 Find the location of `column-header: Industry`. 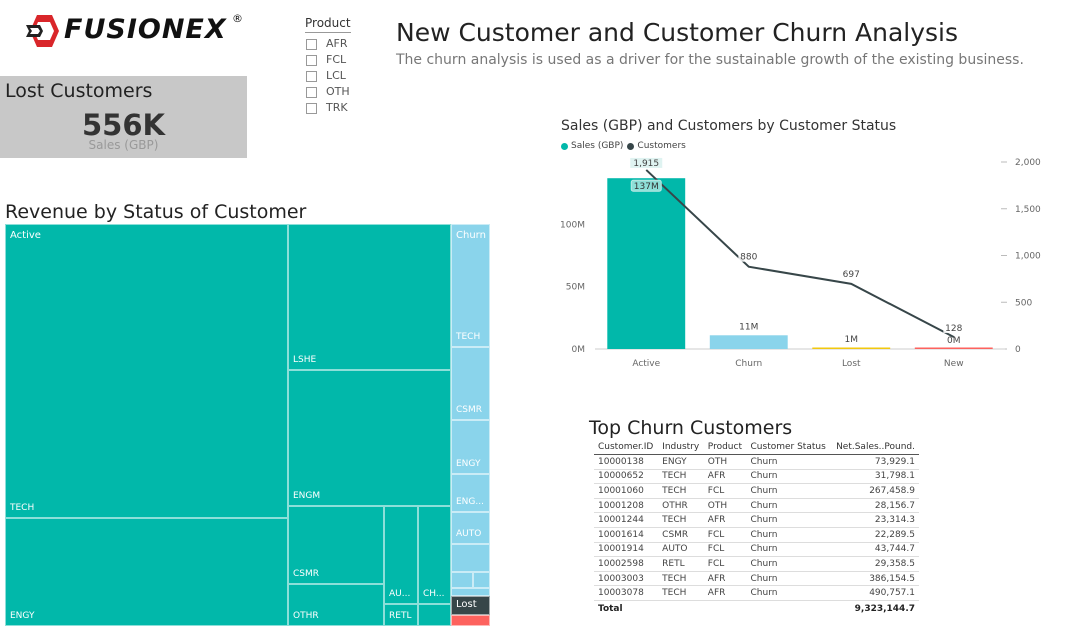

column-header: Industry is located at coordinates (681, 447).